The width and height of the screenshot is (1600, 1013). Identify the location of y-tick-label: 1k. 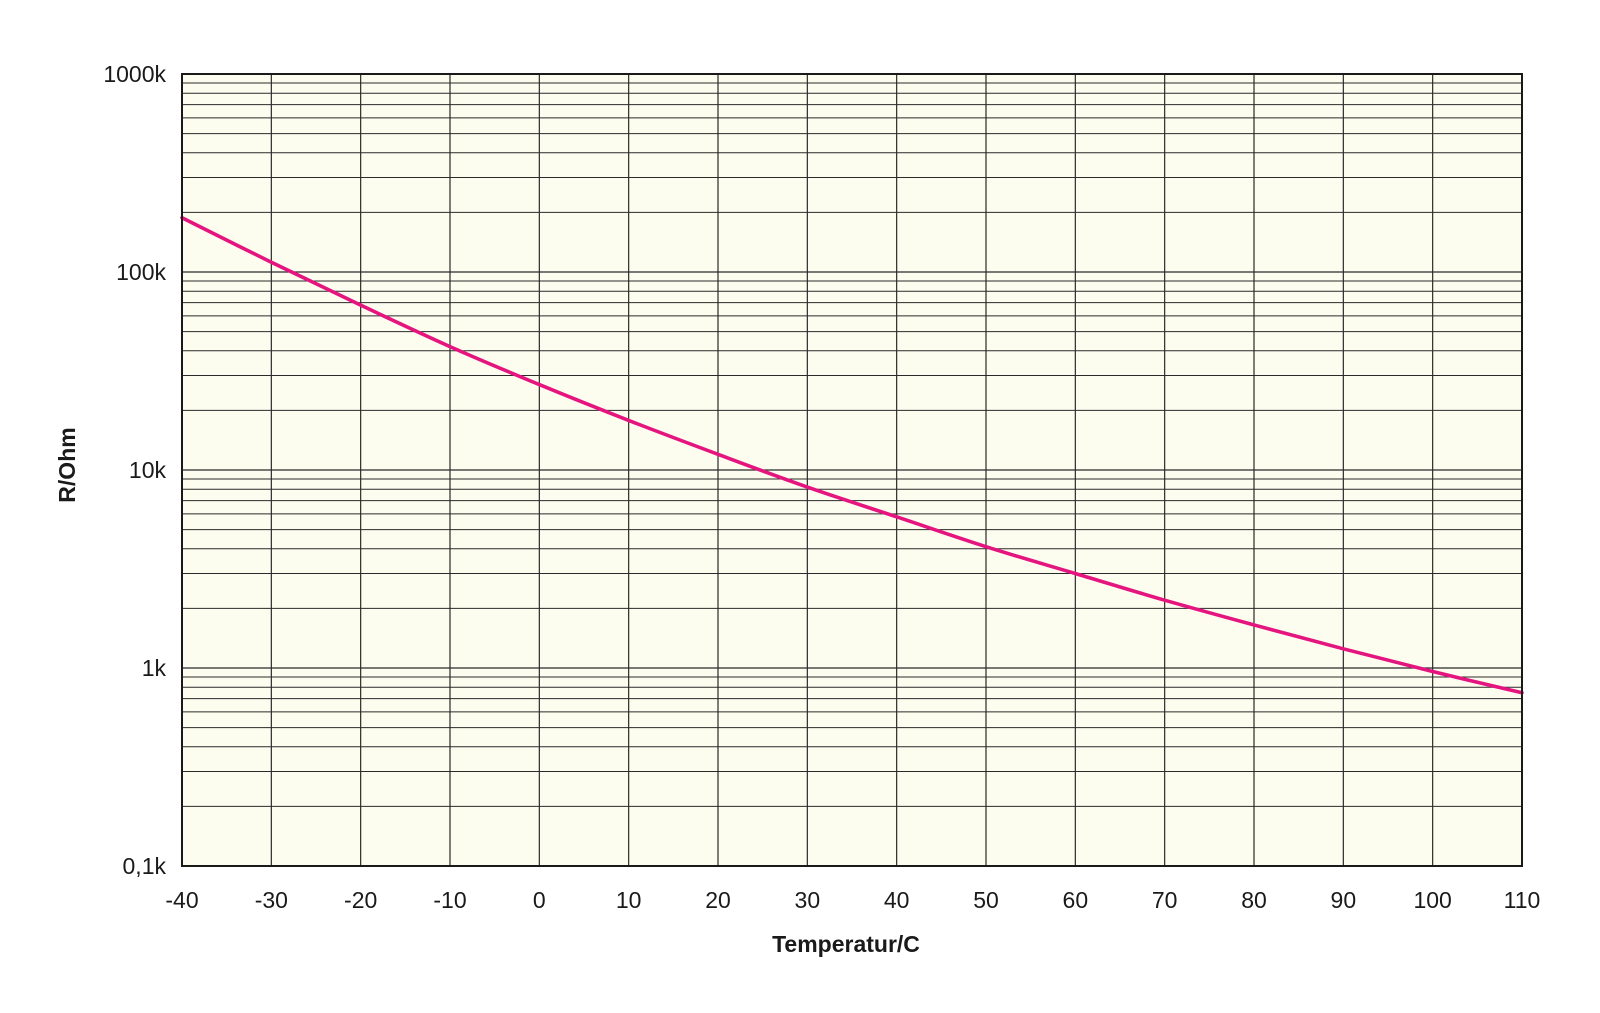
(154, 668).